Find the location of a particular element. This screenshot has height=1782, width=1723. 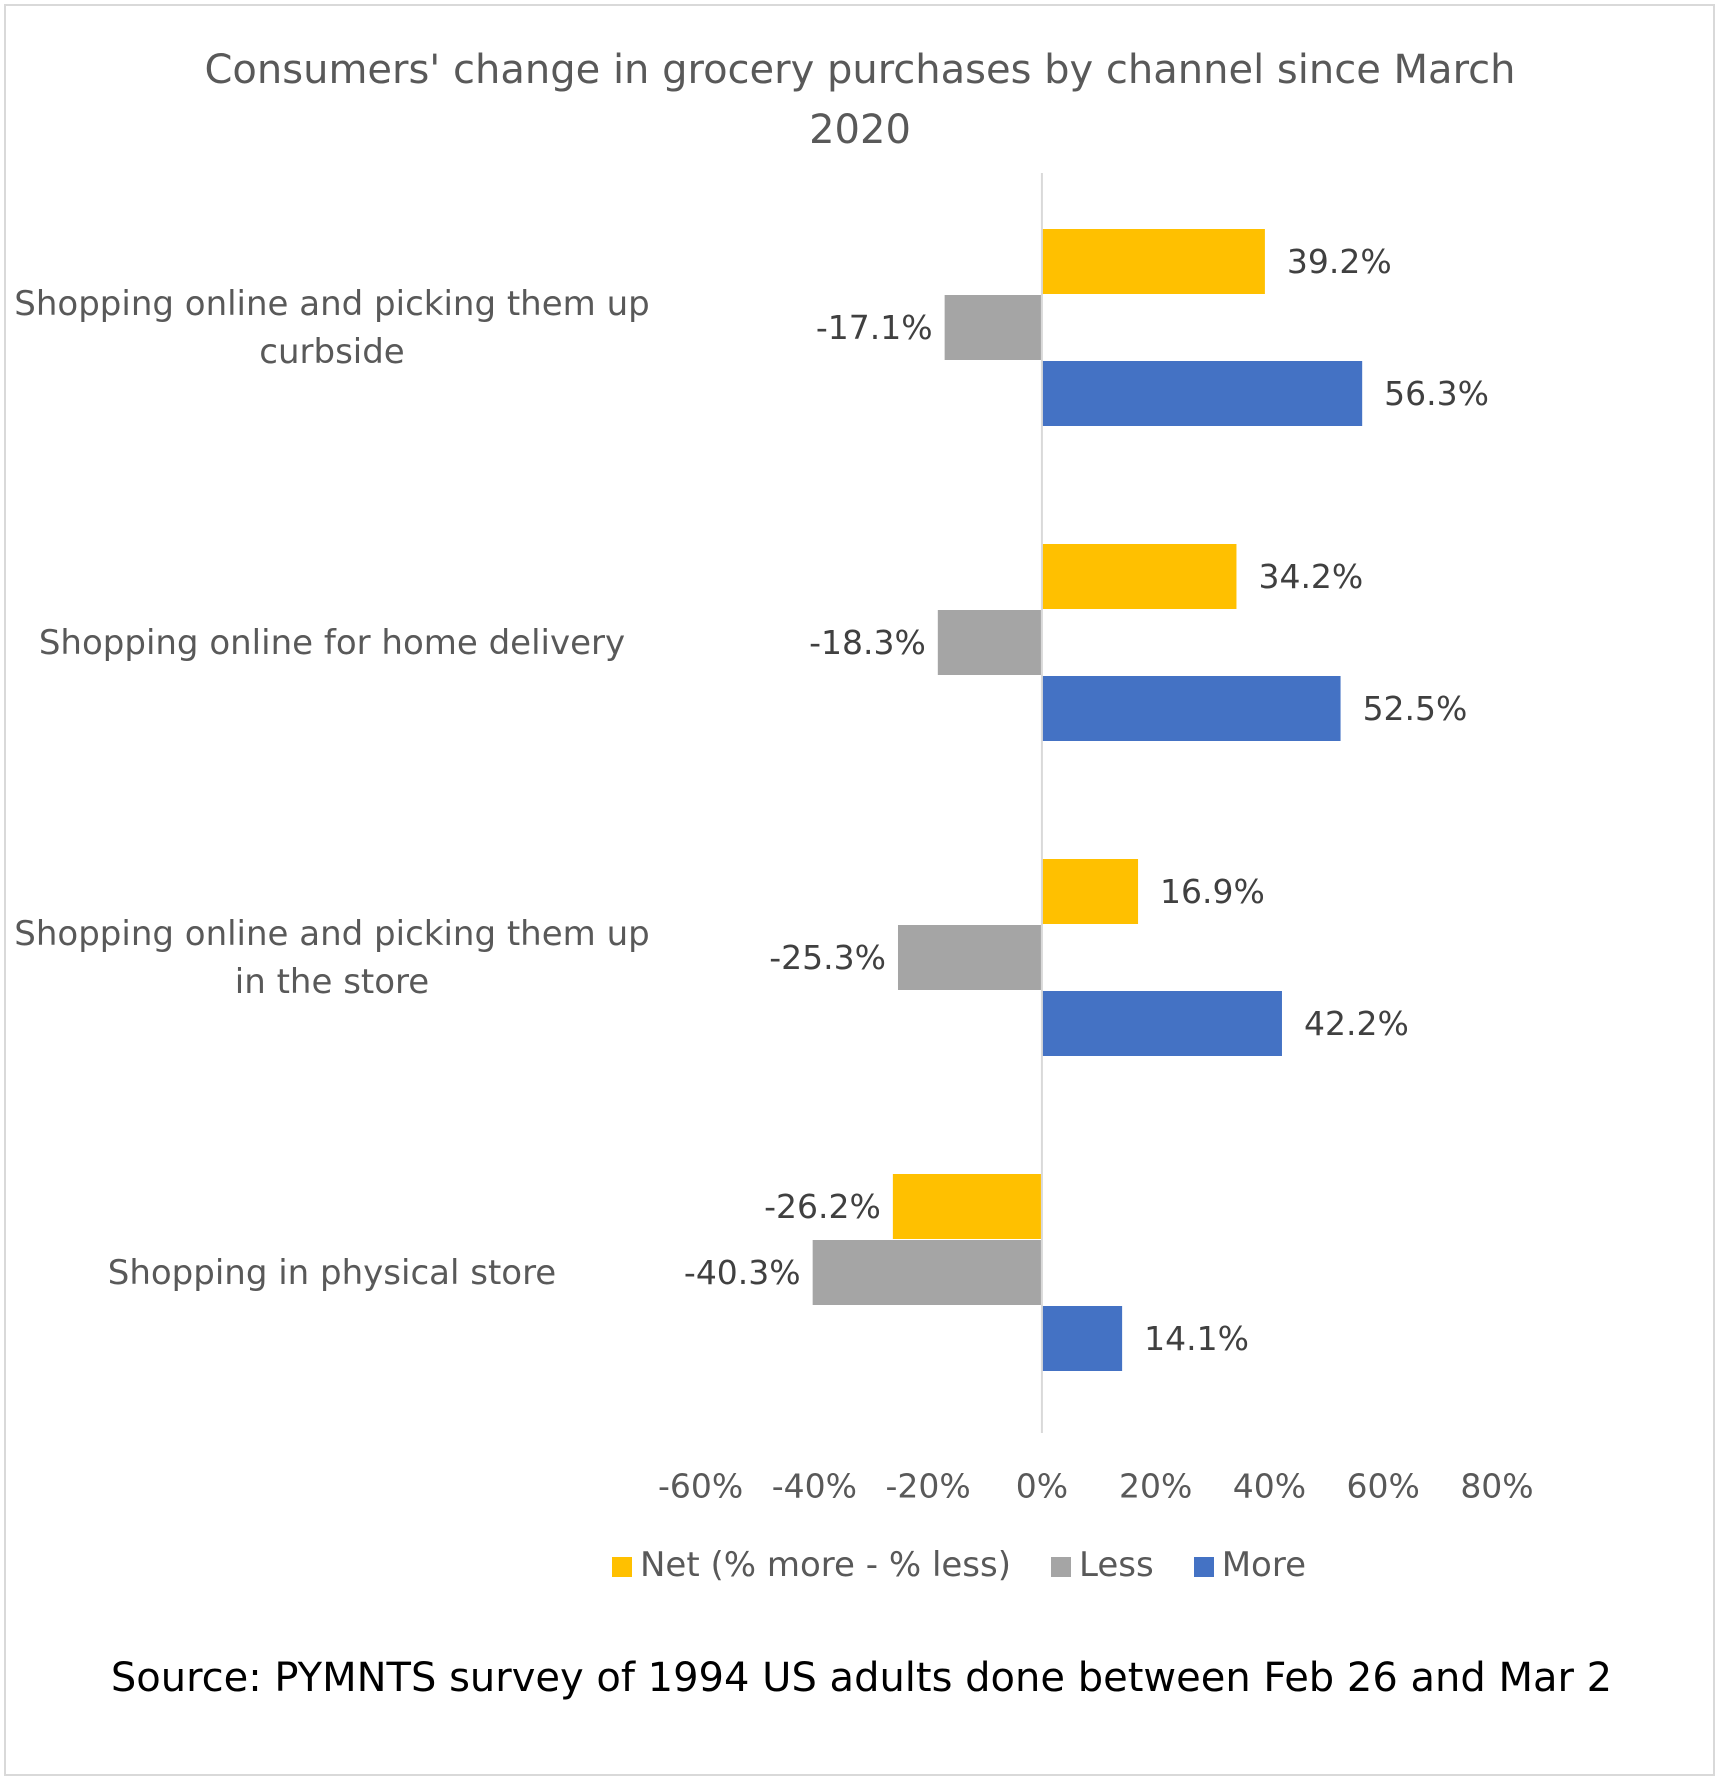

legend-item: Net (% more - % less) is located at coordinates (811, 1565).